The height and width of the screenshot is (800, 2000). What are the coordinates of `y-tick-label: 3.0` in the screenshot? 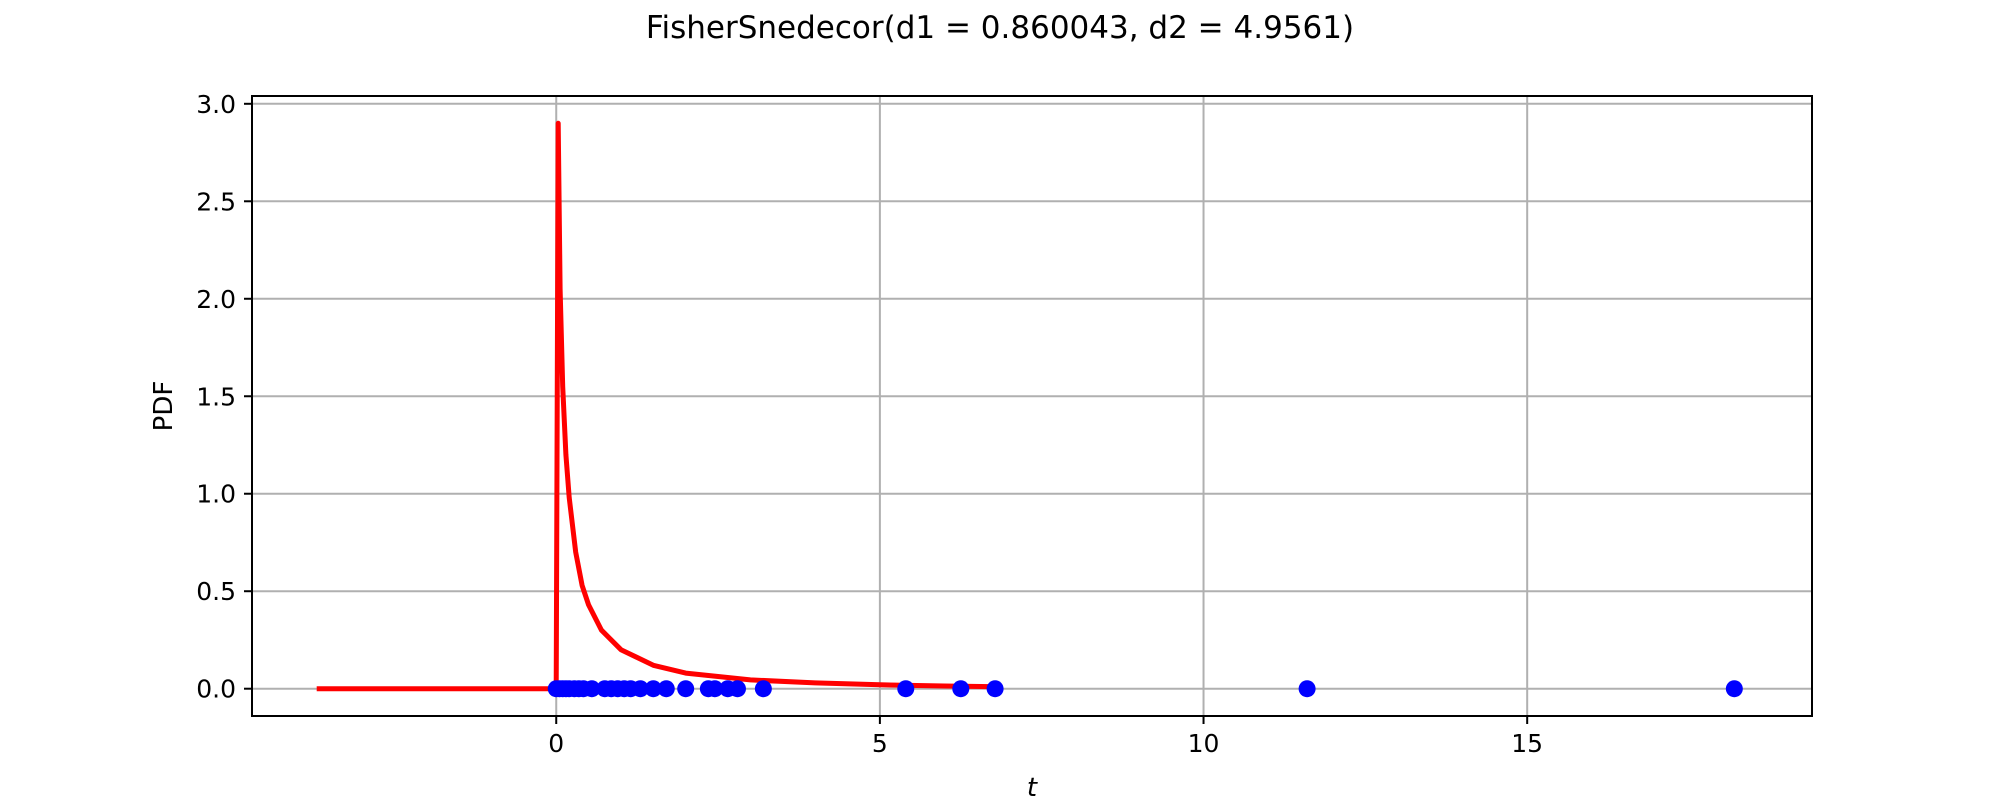 It's located at (216, 104).